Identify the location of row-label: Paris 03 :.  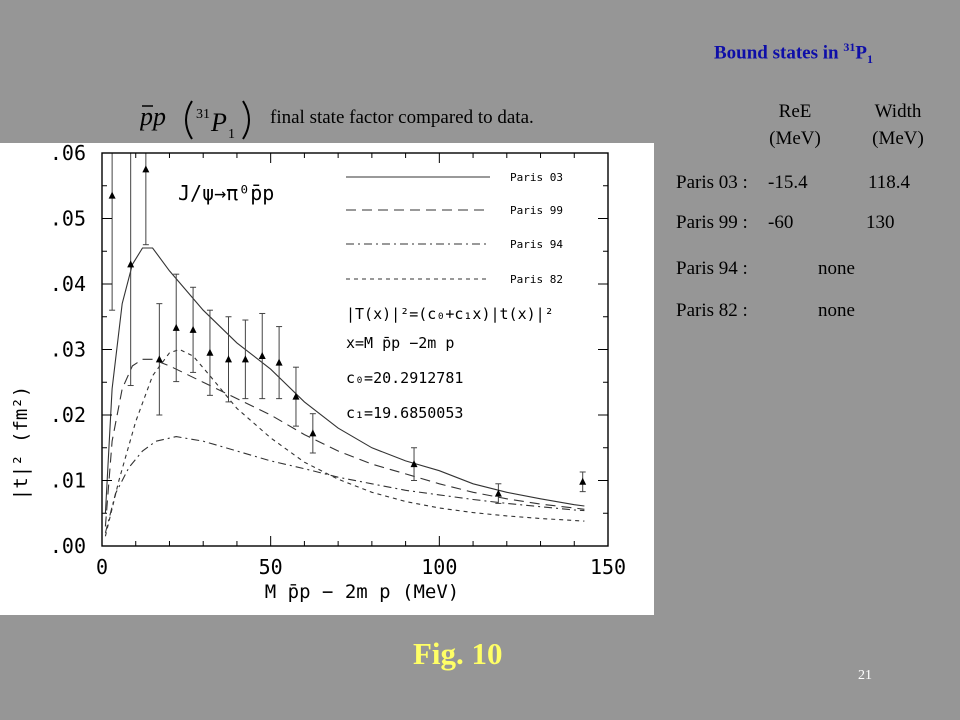
(712, 182).